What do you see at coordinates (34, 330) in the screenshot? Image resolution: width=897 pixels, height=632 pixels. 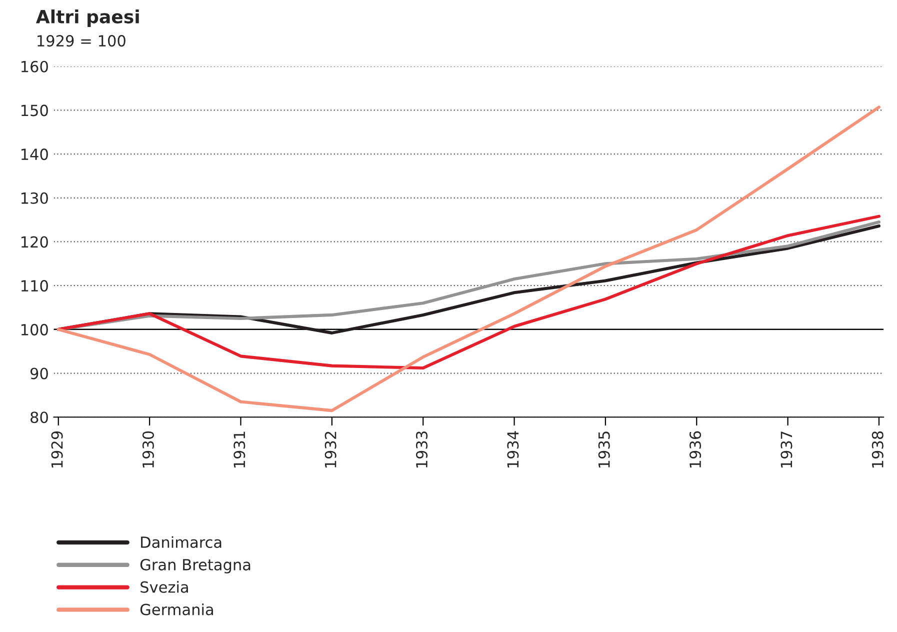 I see `y-tick-label: 100` at bounding box center [34, 330].